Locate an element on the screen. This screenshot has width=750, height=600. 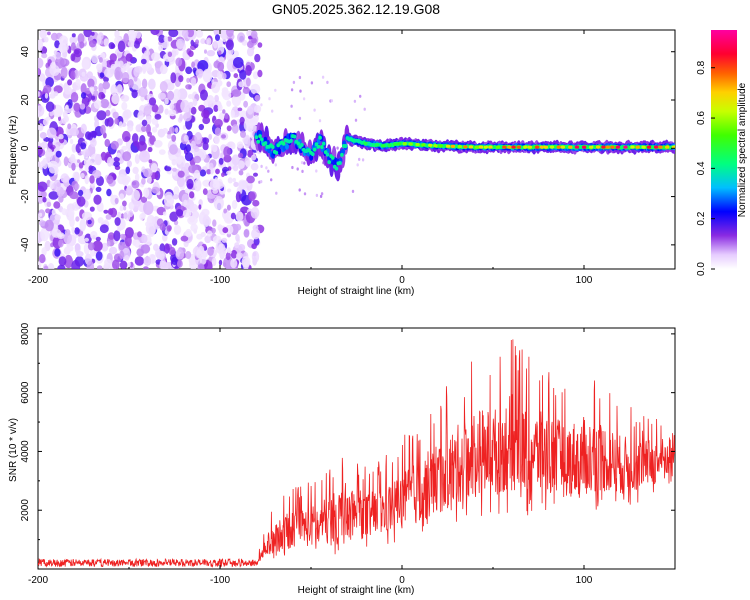
x-tick-label: 100 is located at coordinates (584, 280).